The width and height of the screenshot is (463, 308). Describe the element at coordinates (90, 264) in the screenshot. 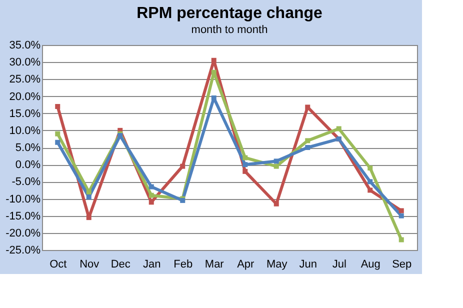

I see `x-tick-label: Nov` at that location.